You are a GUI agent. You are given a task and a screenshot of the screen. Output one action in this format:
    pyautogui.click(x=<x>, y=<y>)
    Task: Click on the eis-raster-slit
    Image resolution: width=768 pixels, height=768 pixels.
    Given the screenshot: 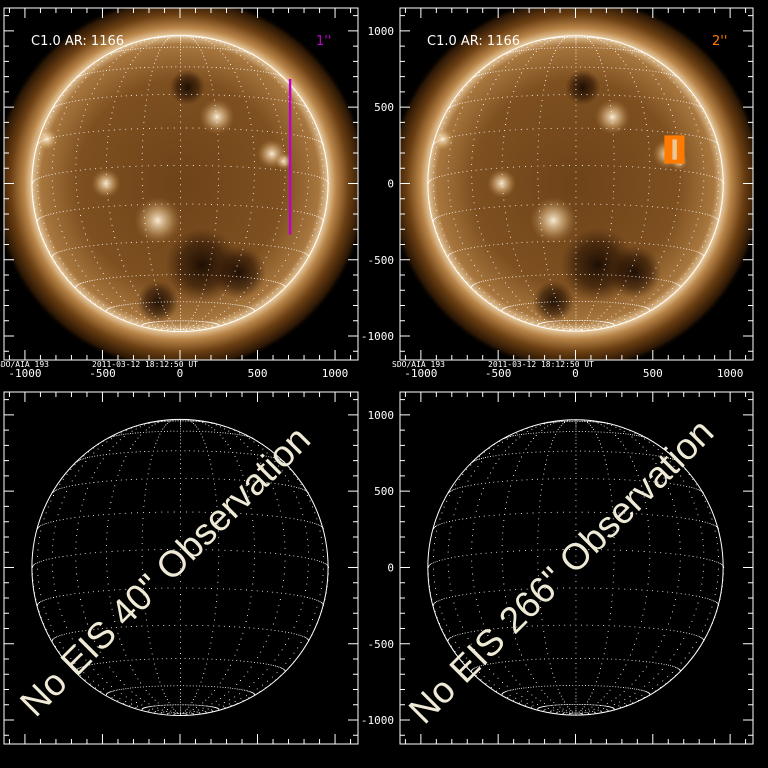 What is the action you would take?
    pyautogui.click(x=674, y=149)
    